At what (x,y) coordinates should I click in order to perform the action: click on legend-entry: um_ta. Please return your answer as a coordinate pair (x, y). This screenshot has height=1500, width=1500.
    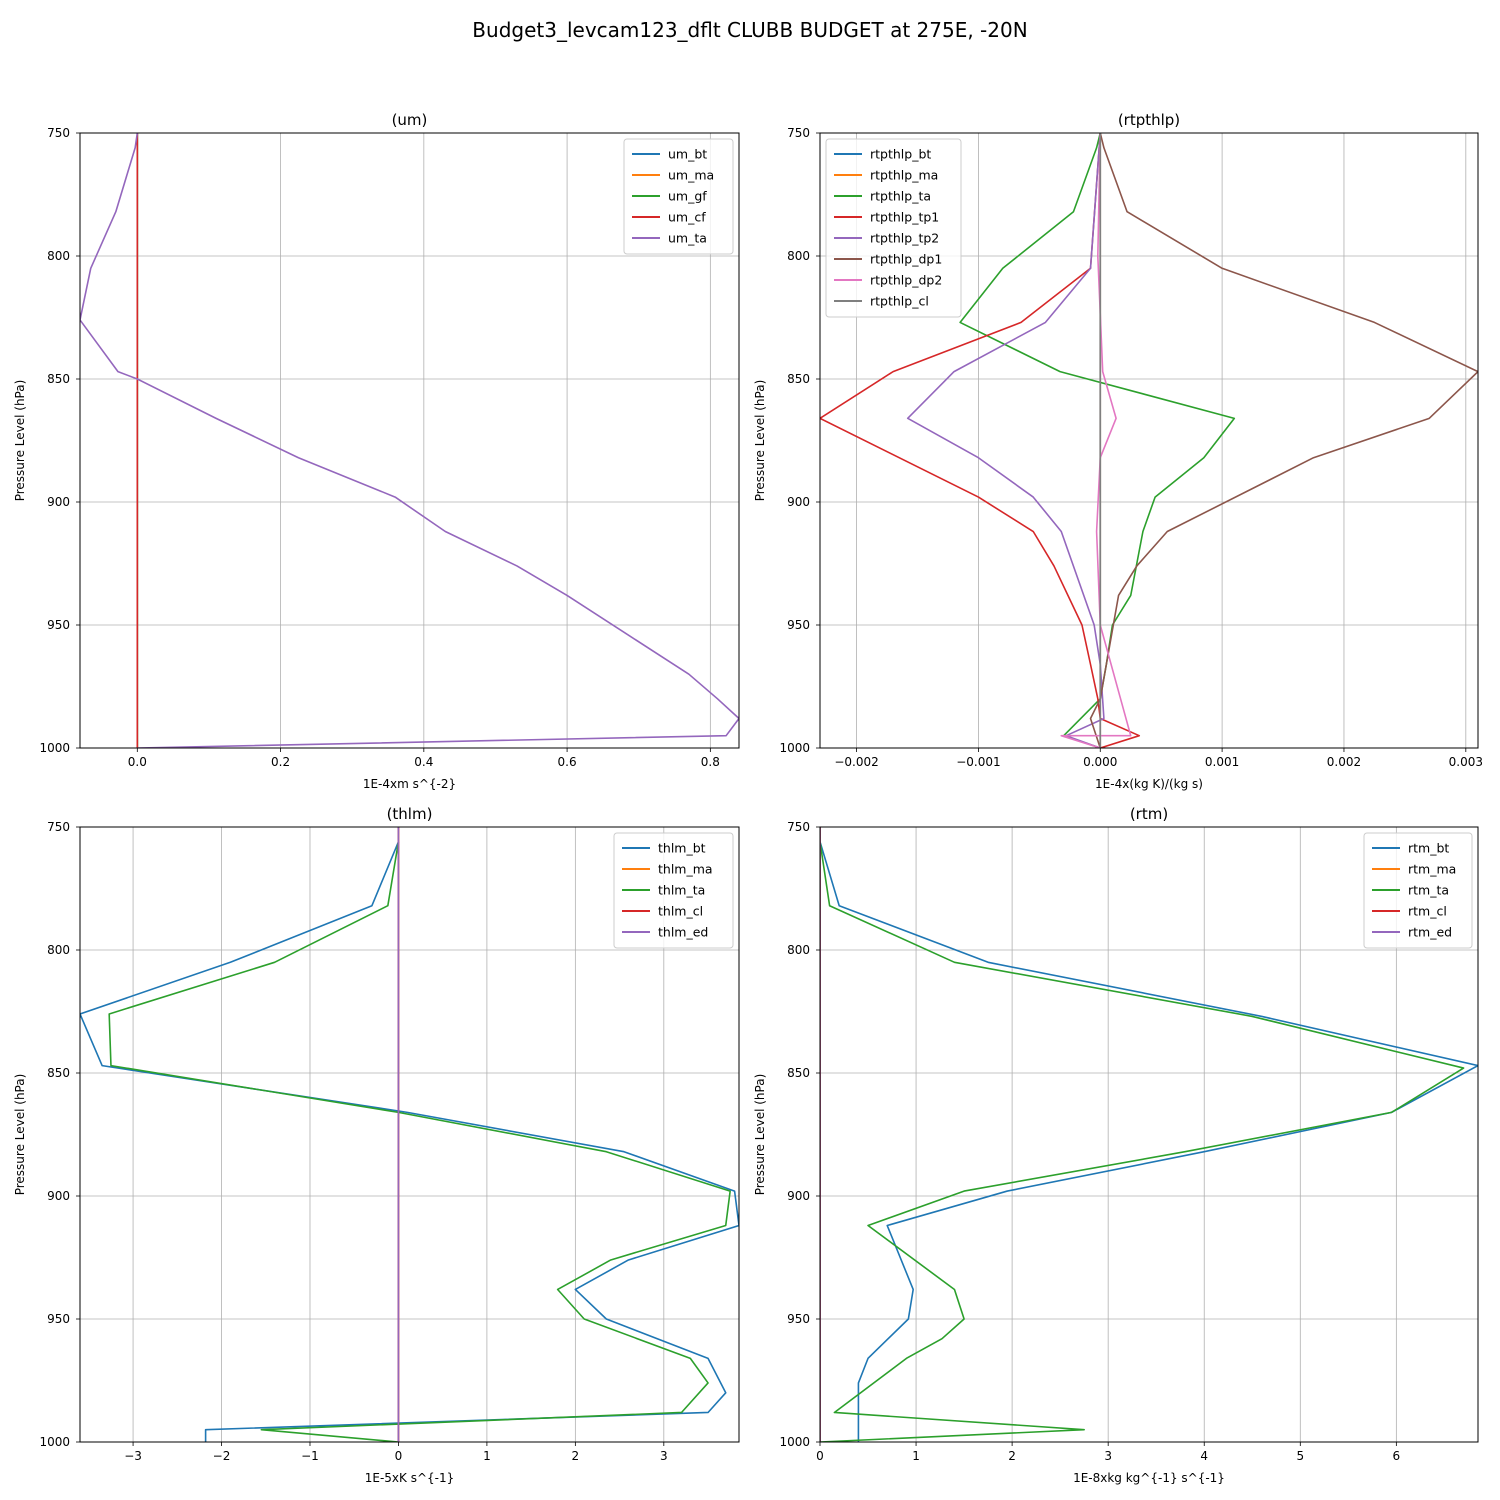
    Looking at the image, I should click on (687, 238).